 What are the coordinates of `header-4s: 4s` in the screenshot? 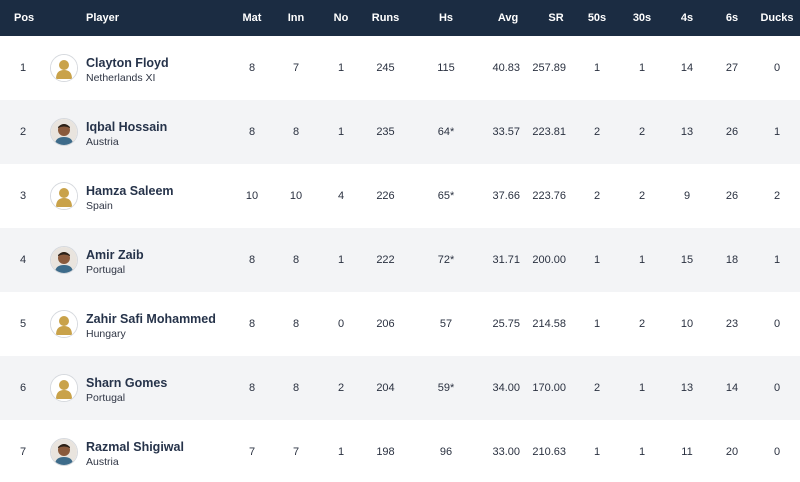 It's located at (687, 18).